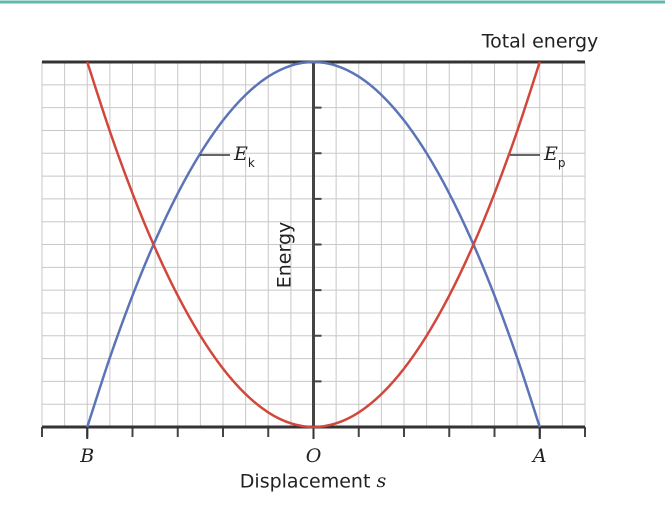 The image size is (665, 506). What do you see at coordinates (313, 481) in the screenshot?
I see `x-axis-label: Displacement s` at bounding box center [313, 481].